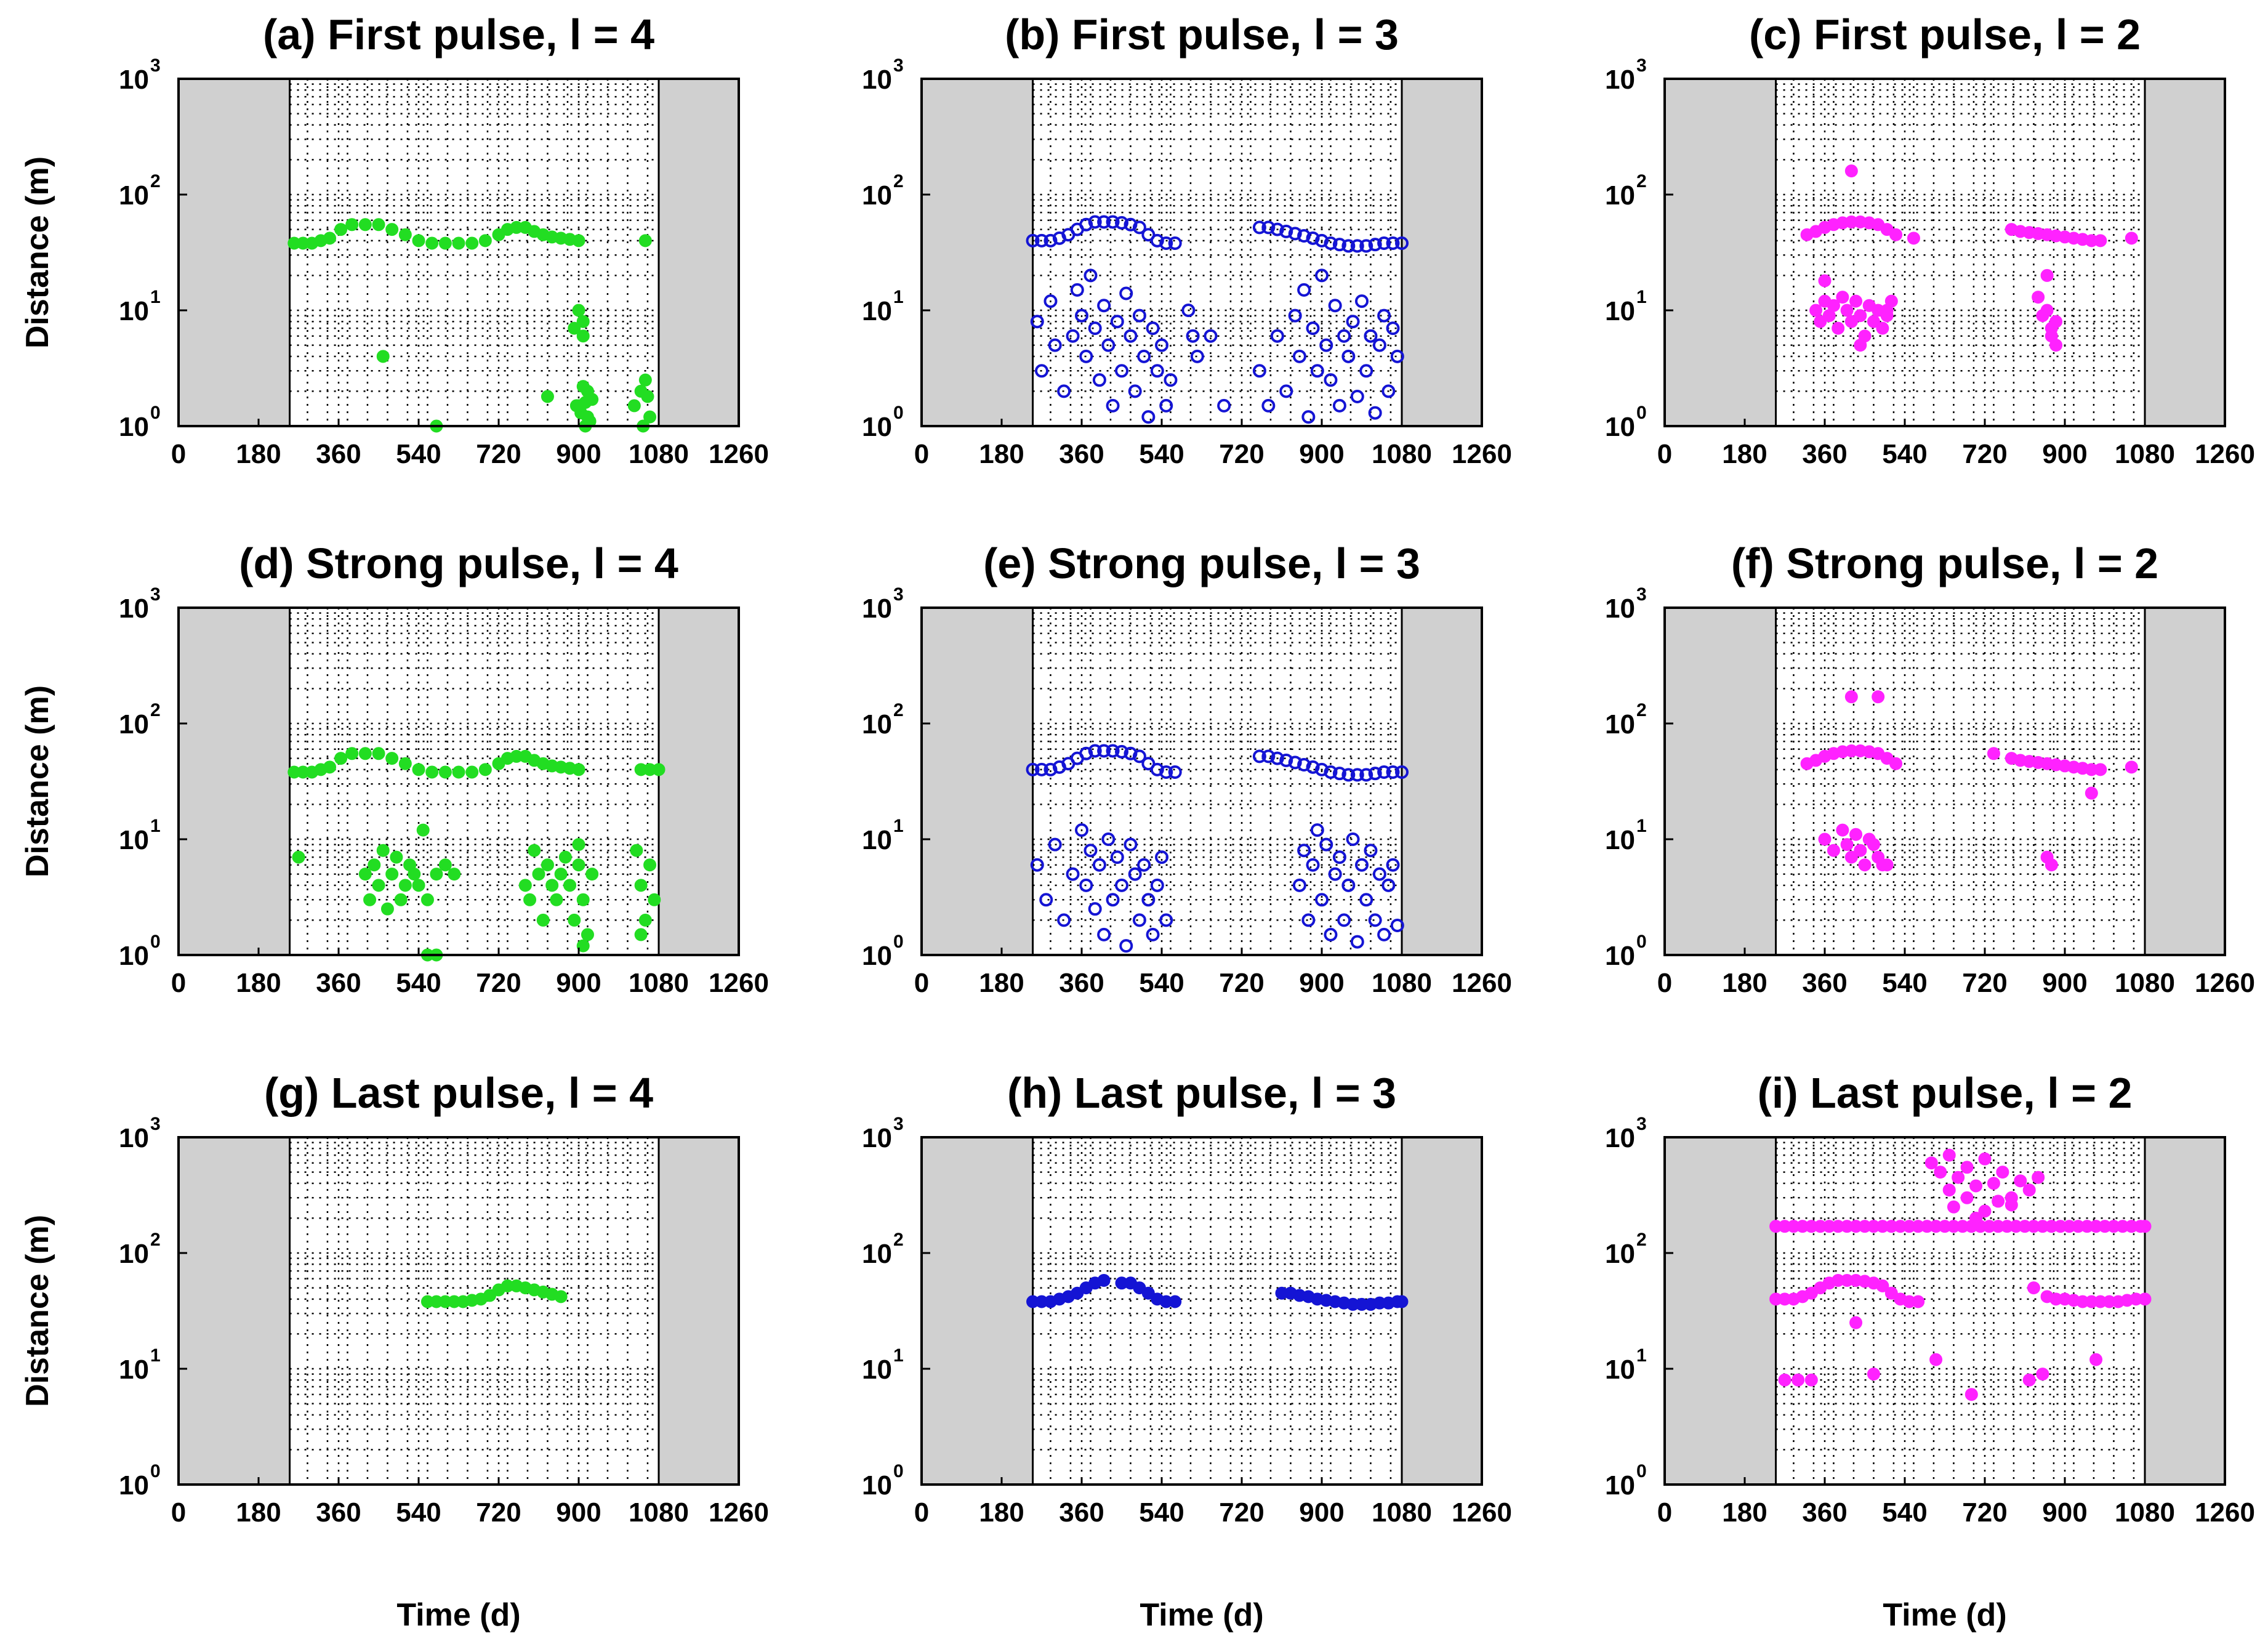  I want to click on panel-title: (i) Last pulse, l = 2, so click(1946, 1093).